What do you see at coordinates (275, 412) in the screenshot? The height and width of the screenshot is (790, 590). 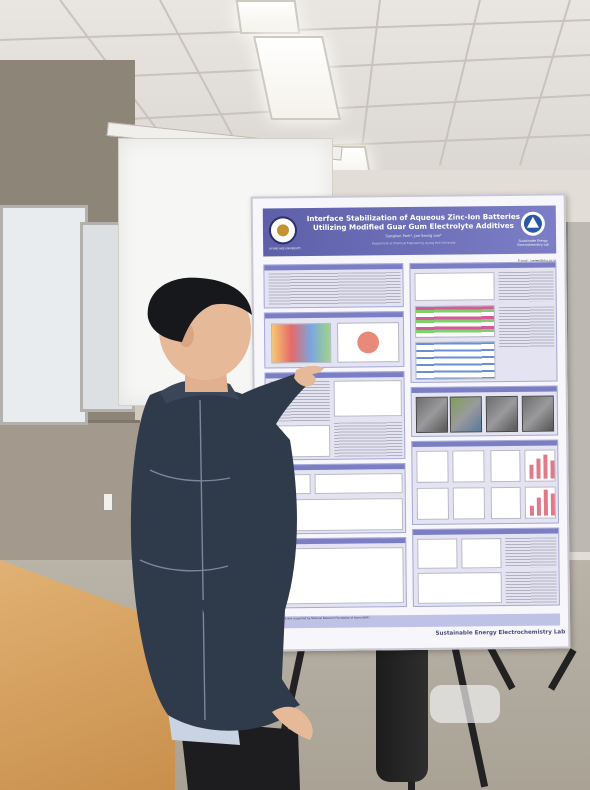 I see `pointing-arm` at bounding box center [275, 412].